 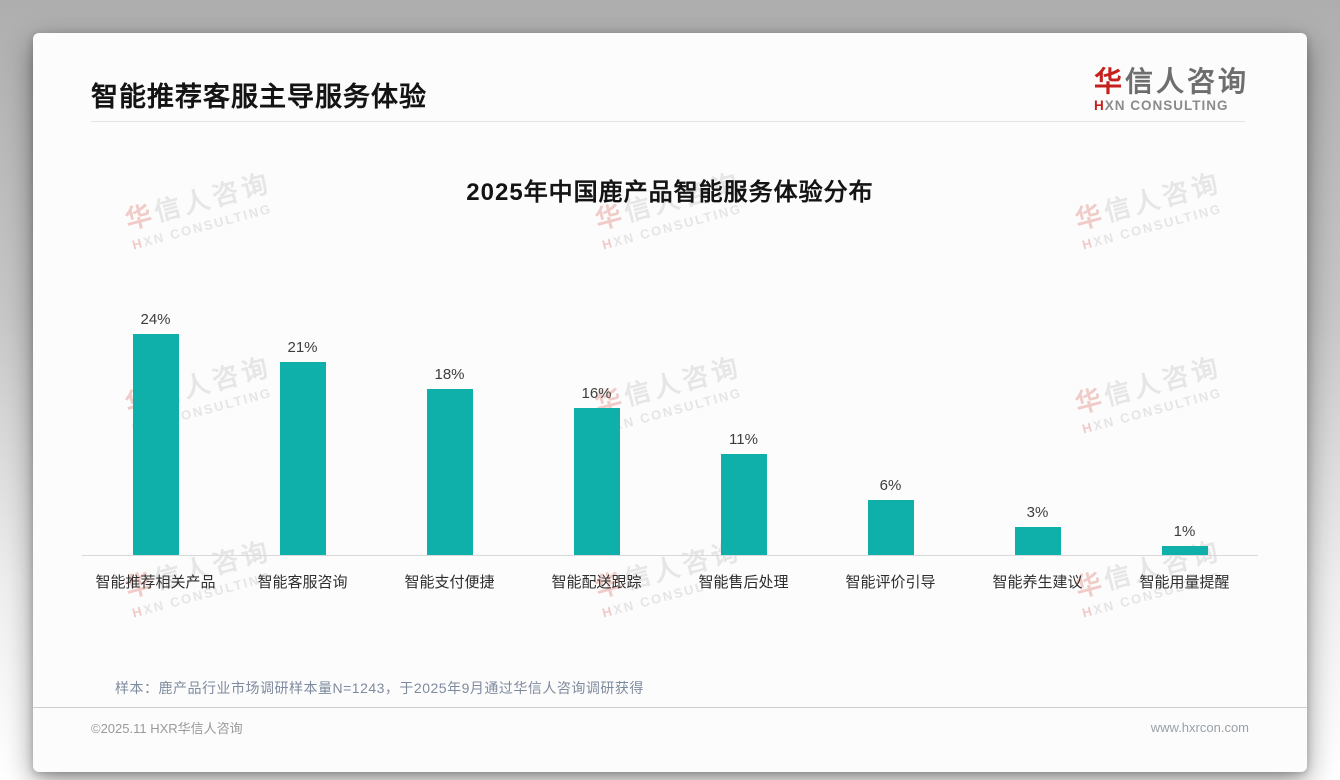 What do you see at coordinates (155, 319) in the screenshot?
I see `bar-value-label: 24%` at bounding box center [155, 319].